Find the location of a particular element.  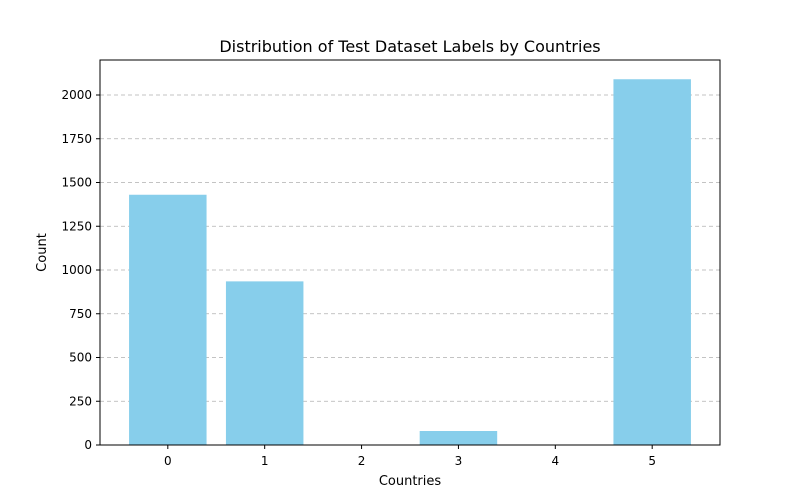

x-tick-label-0: 0 is located at coordinates (168, 461).